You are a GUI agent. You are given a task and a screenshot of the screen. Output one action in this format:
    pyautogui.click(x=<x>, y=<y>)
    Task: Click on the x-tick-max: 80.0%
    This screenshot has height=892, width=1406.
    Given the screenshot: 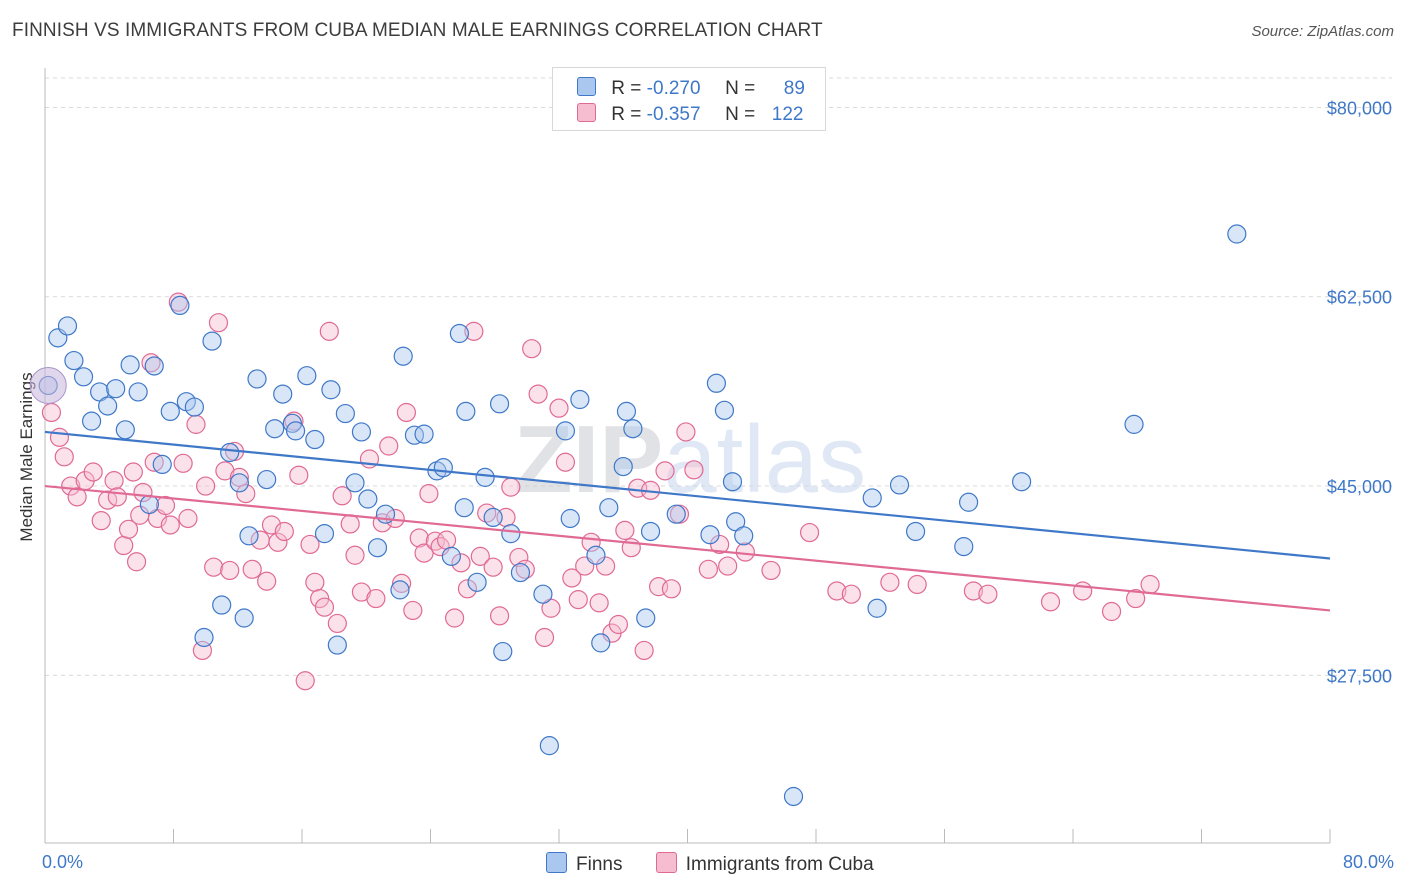 What is the action you would take?
    pyautogui.click(x=1368, y=862)
    